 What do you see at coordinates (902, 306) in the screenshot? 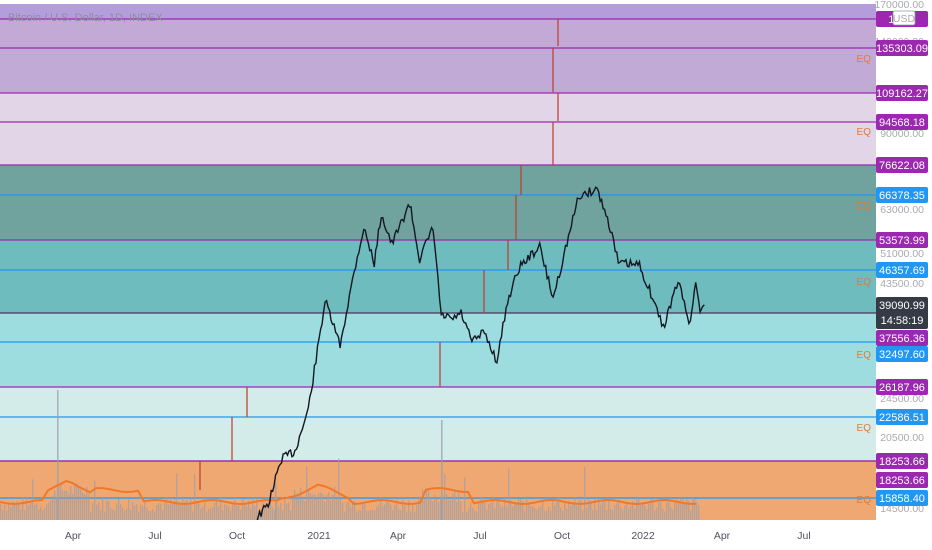
I see `last-price-label: 39090.99` at bounding box center [902, 306].